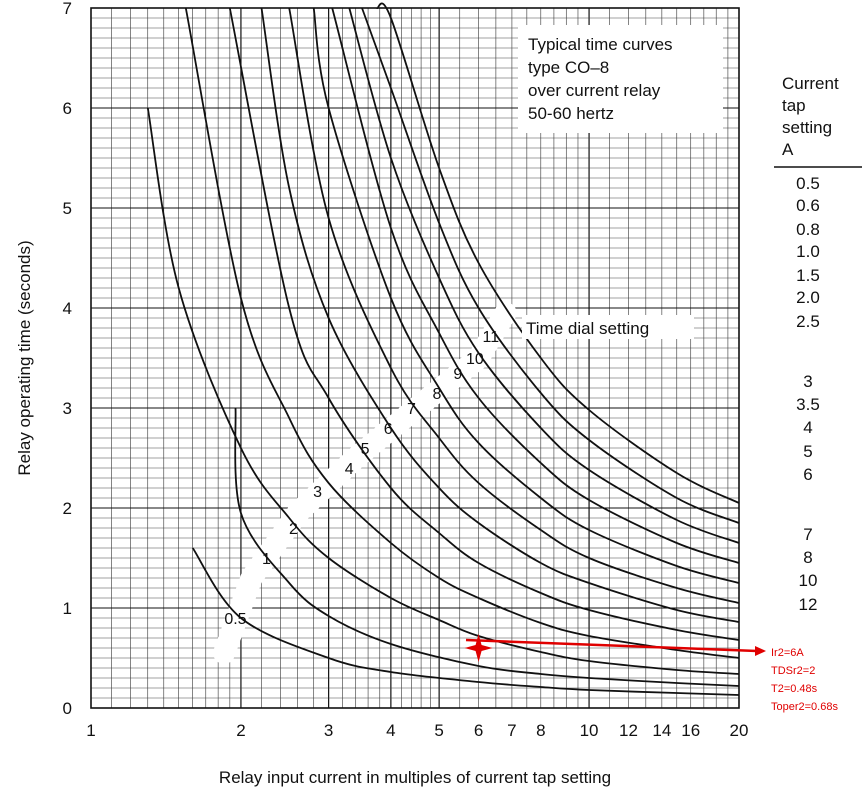 The height and width of the screenshot is (791, 867). What do you see at coordinates (808, 275) in the screenshot?
I see `tap-value: 1.5` at bounding box center [808, 275].